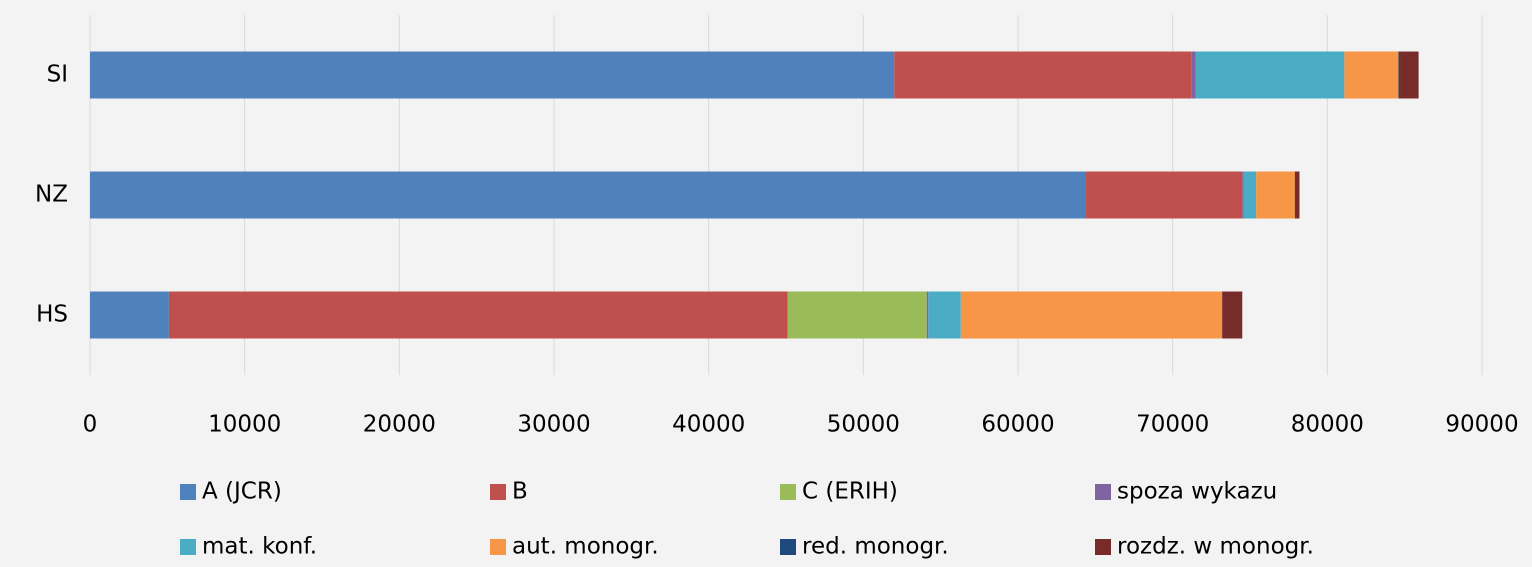  What do you see at coordinates (1197, 492) in the screenshot?
I see `legend-label: spoza wykazu` at bounding box center [1197, 492].